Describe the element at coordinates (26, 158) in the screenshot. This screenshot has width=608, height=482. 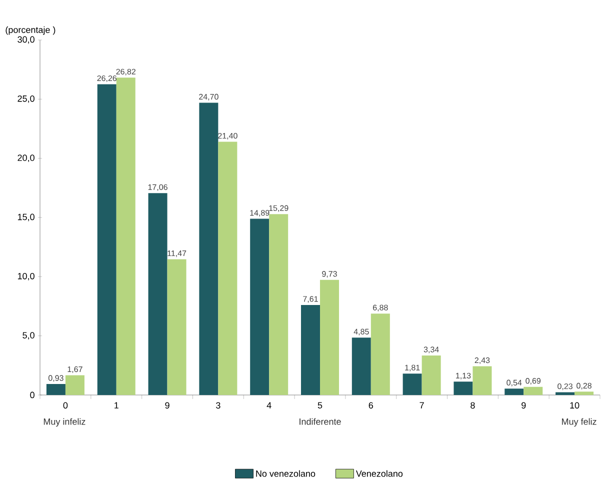
I see `y-tick-label: 20,0` at that location.